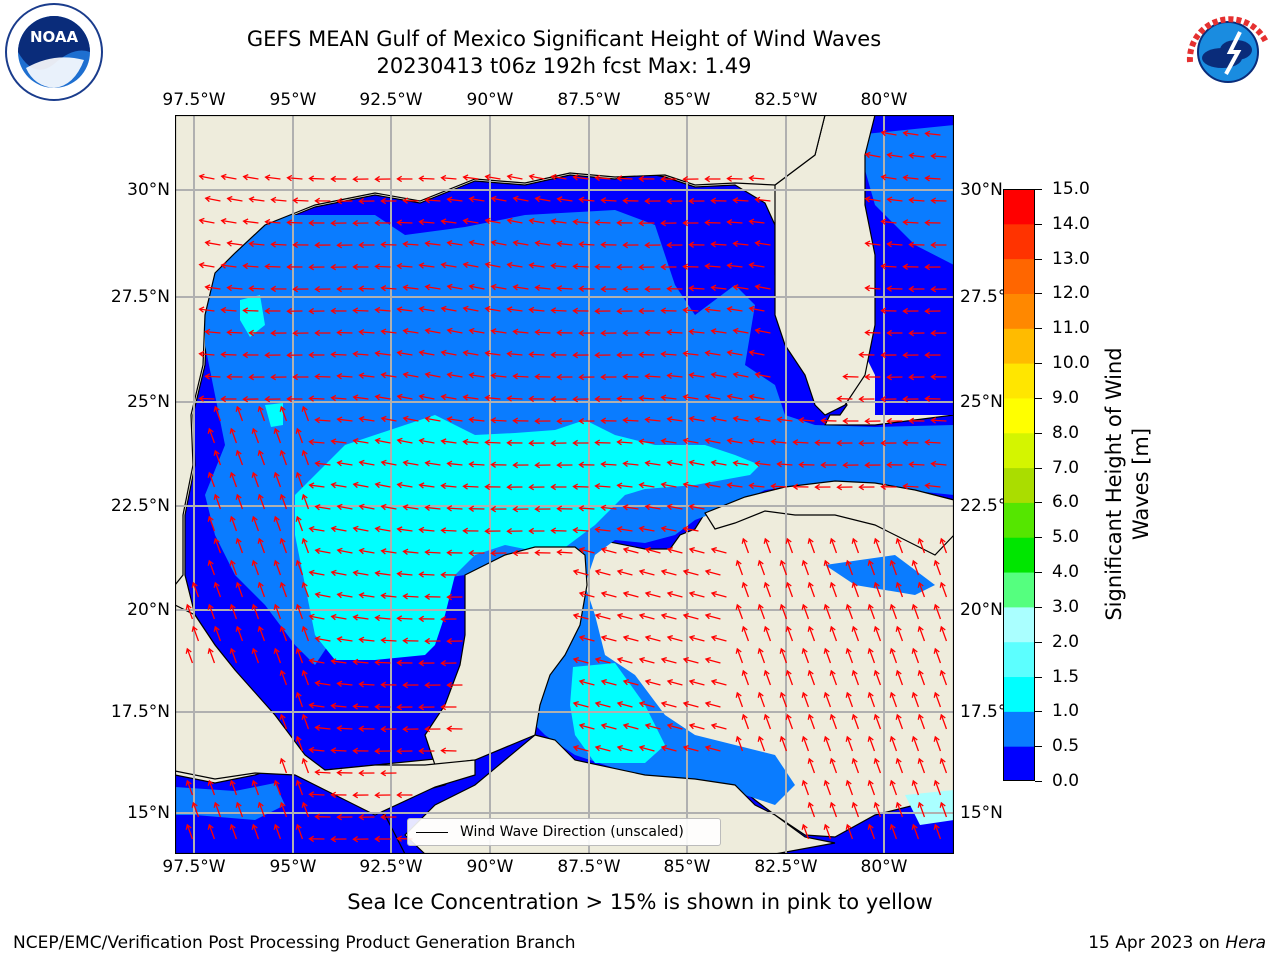  What do you see at coordinates (1019, 729) in the screenshot?
I see `colorbar-segment` at bounding box center [1019, 729].